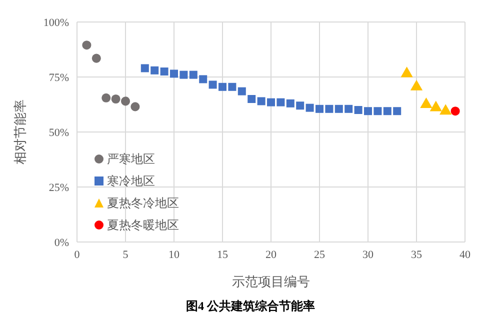 The image size is (501, 327). What do you see at coordinates (143, 203) in the screenshot?
I see `legend-label: 夏热冬冷地区` at bounding box center [143, 203].